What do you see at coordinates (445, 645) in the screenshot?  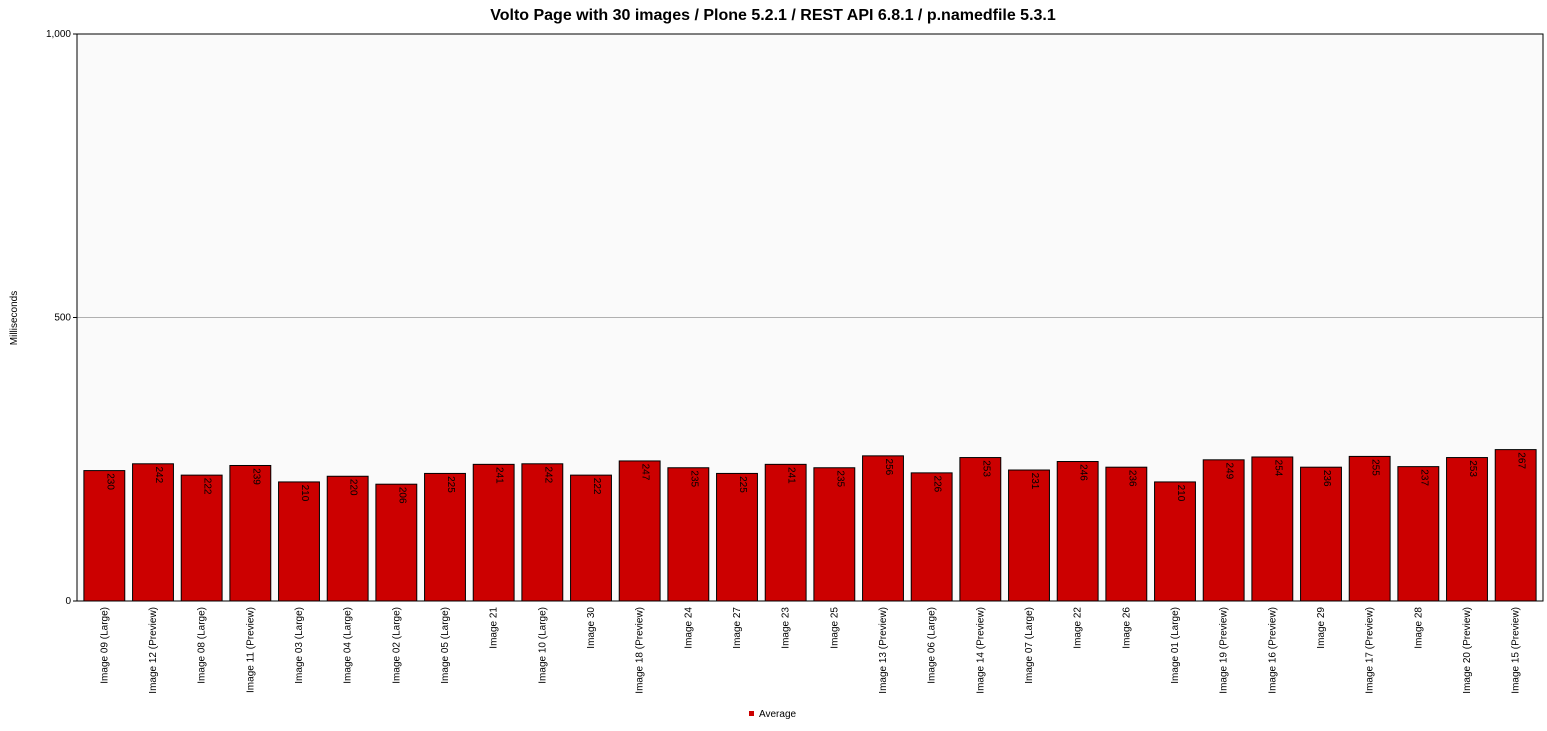 I see `x-tick-label: Image 05 (Large)` at bounding box center [445, 645].